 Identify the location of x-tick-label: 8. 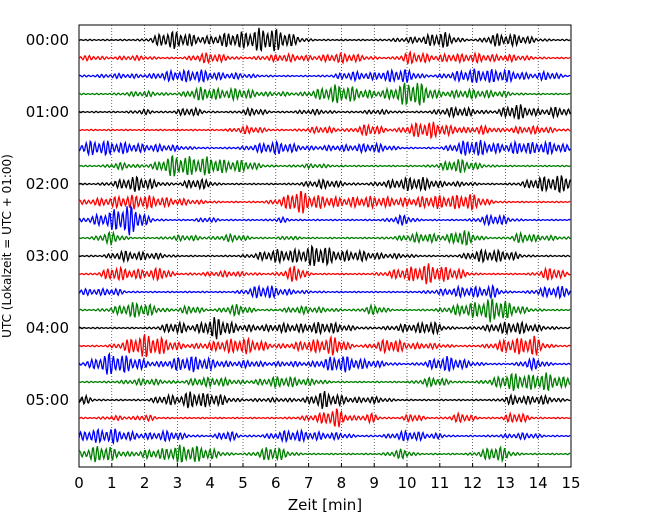
(342, 483).